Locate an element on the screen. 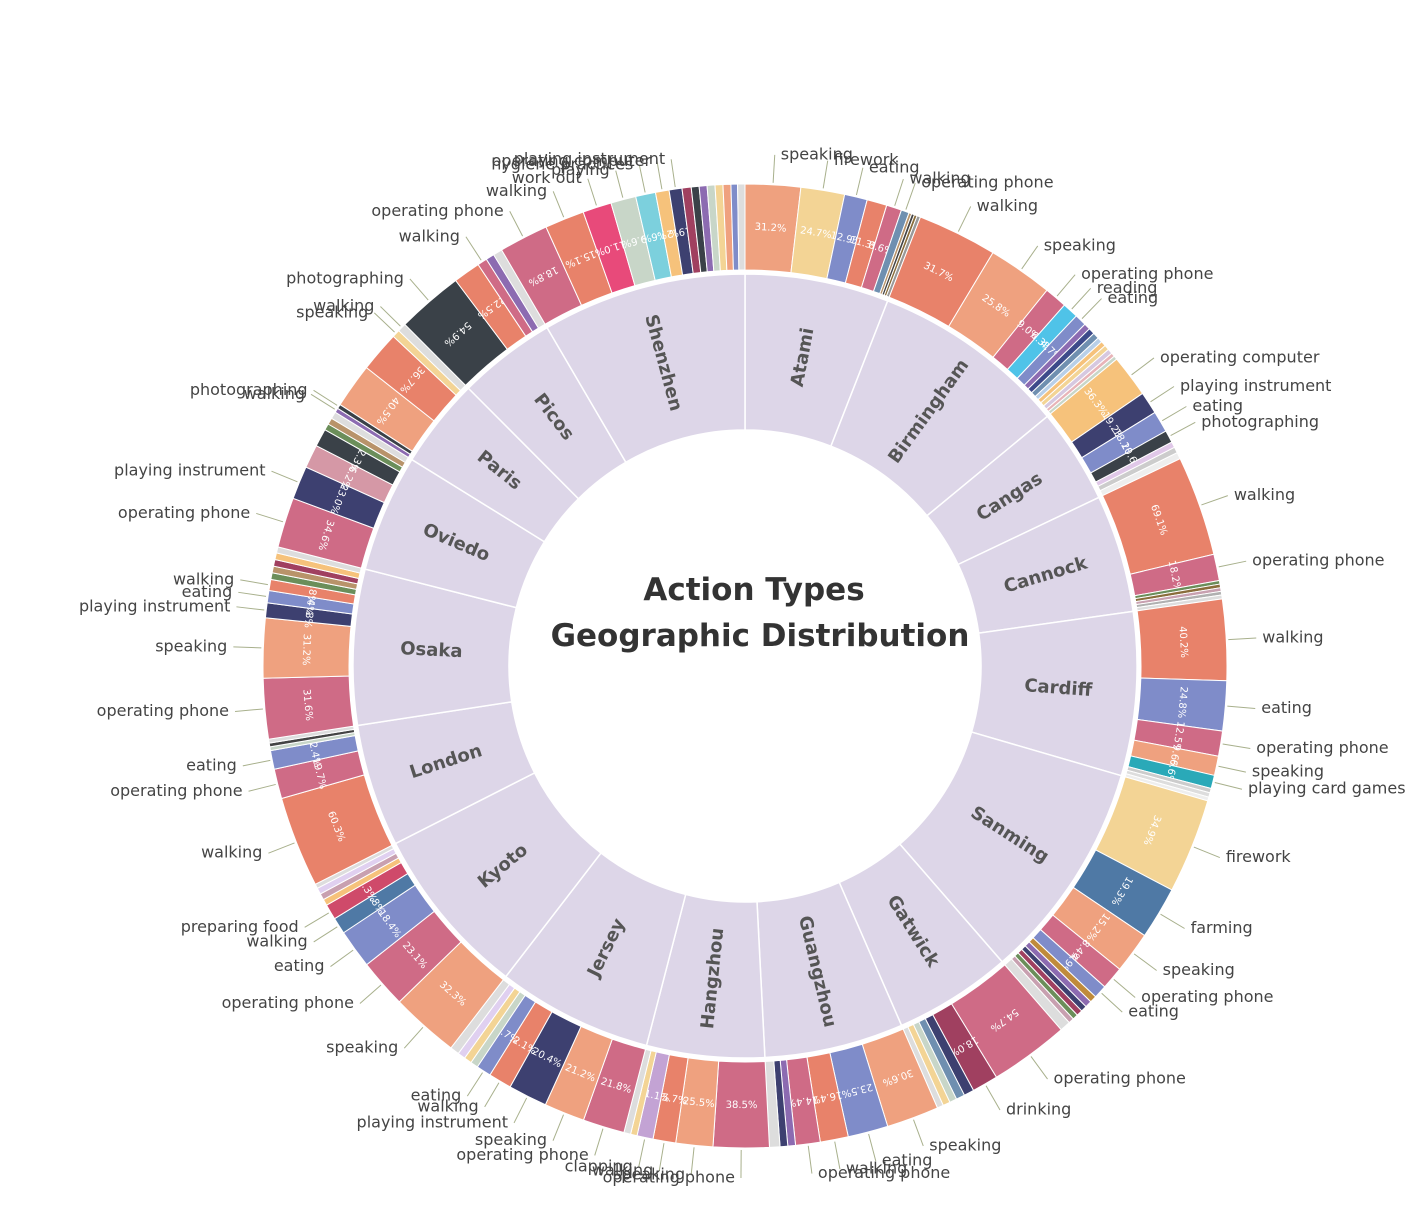 This screenshot has width=1422, height=1232. percent-label: 14.4% is located at coordinates (802, 1100).